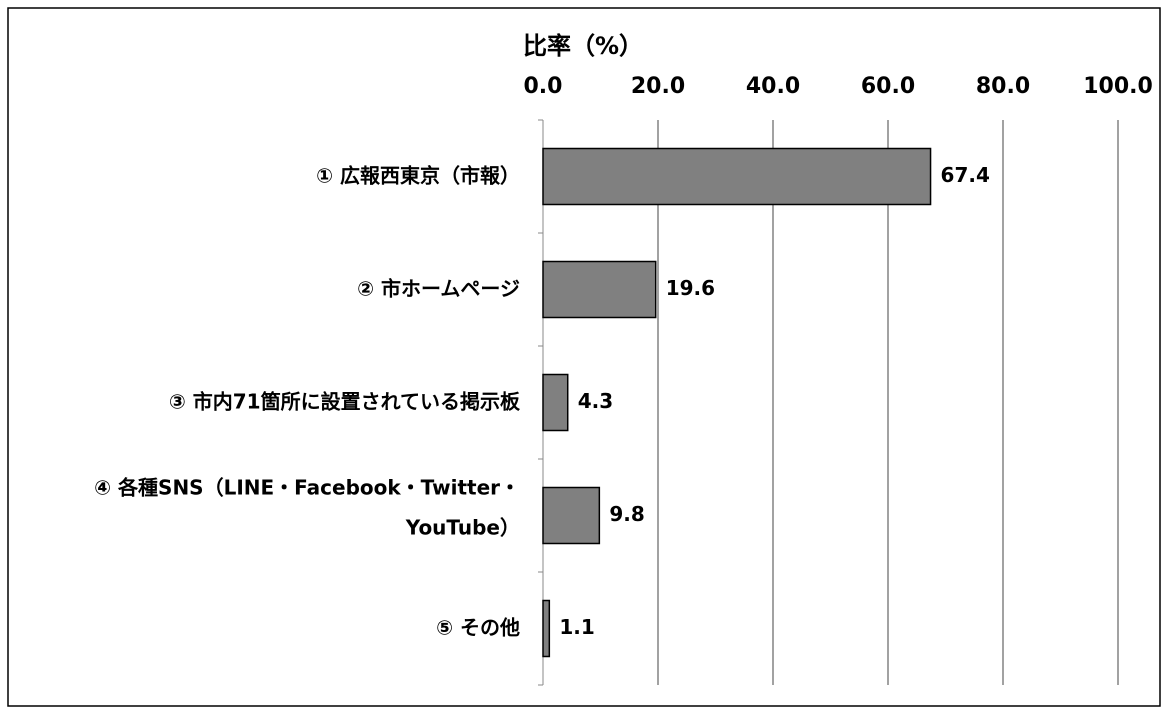 The image size is (1168, 708). Describe the element at coordinates (307, 507) in the screenshot. I see `y-tick-label: ④ 各種SNS（LINE・Facebook・Twitter・ YouTube）` at that location.